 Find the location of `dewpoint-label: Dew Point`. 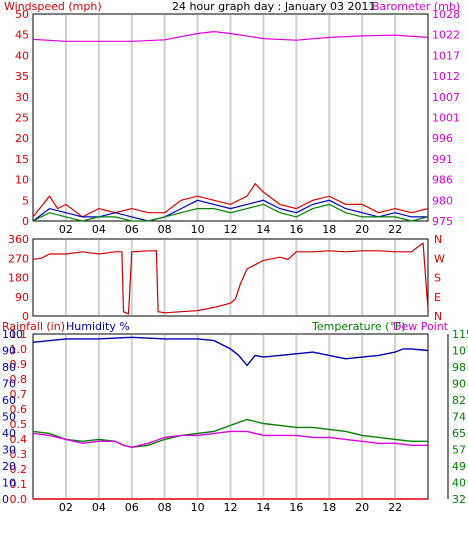

dewpoint-label: Dew Point is located at coordinates (421, 326).